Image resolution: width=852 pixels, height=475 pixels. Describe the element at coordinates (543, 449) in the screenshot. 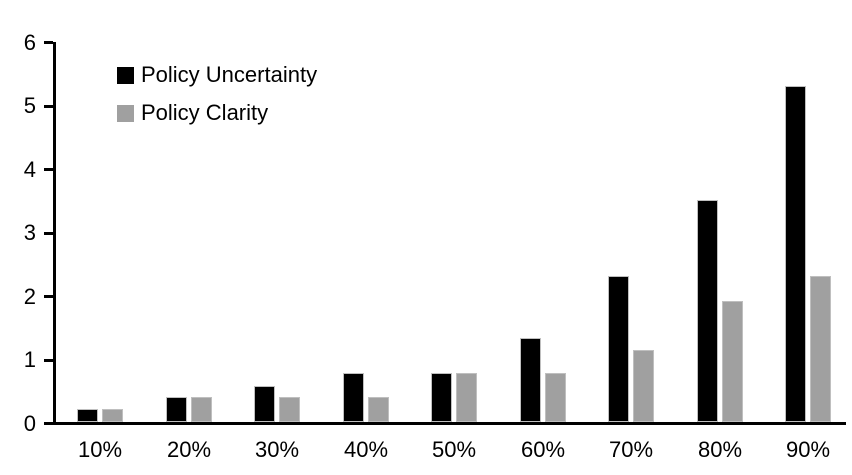

I see `x-category-label-60%: 60%` at that location.